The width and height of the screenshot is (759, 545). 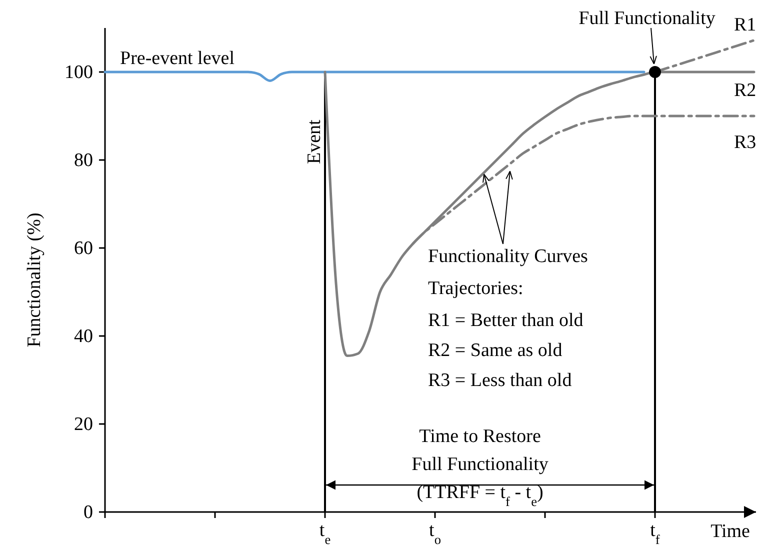 What do you see at coordinates (325, 532) in the screenshot?
I see `x-tick-label: t$_{e}$` at bounding box center [325, 532].